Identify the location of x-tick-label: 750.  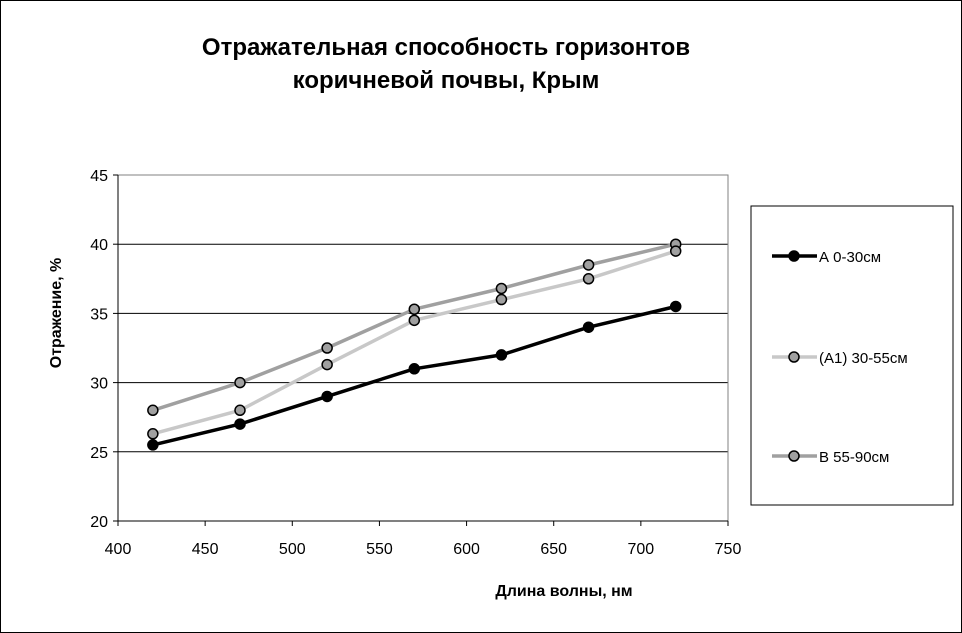
(728, 549).